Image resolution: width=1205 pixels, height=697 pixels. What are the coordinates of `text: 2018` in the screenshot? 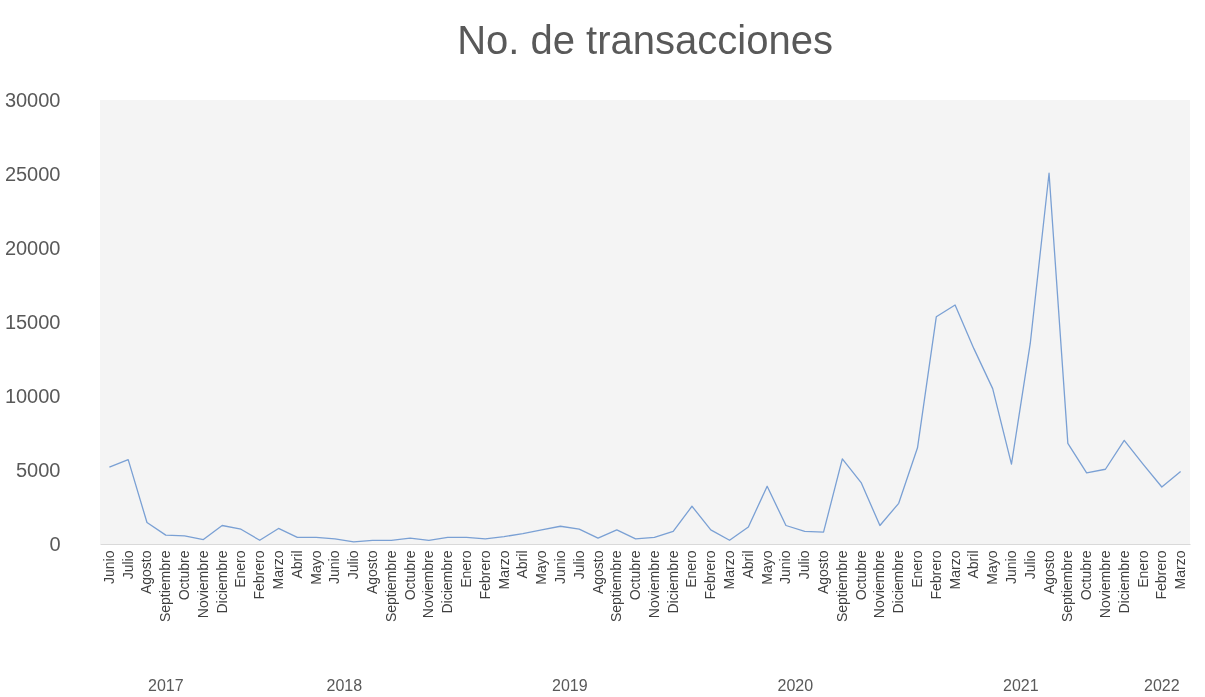 It's located at (344, 685).